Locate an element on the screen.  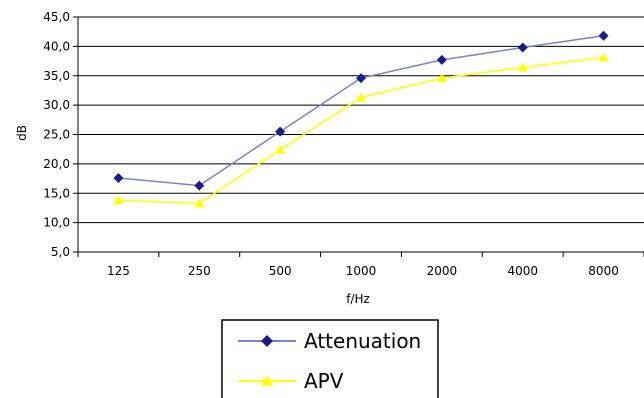
legend-box is located at coordinates (330, 358).